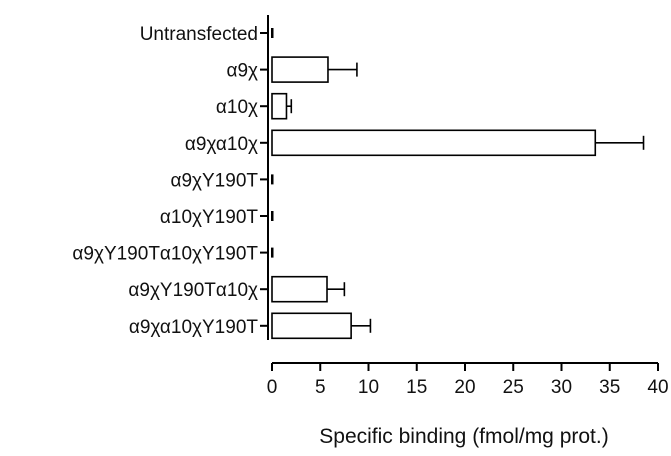  Describe the element at coordinates (320, 387) in the screenshot. I see `x-tick-label: 5` at that location.